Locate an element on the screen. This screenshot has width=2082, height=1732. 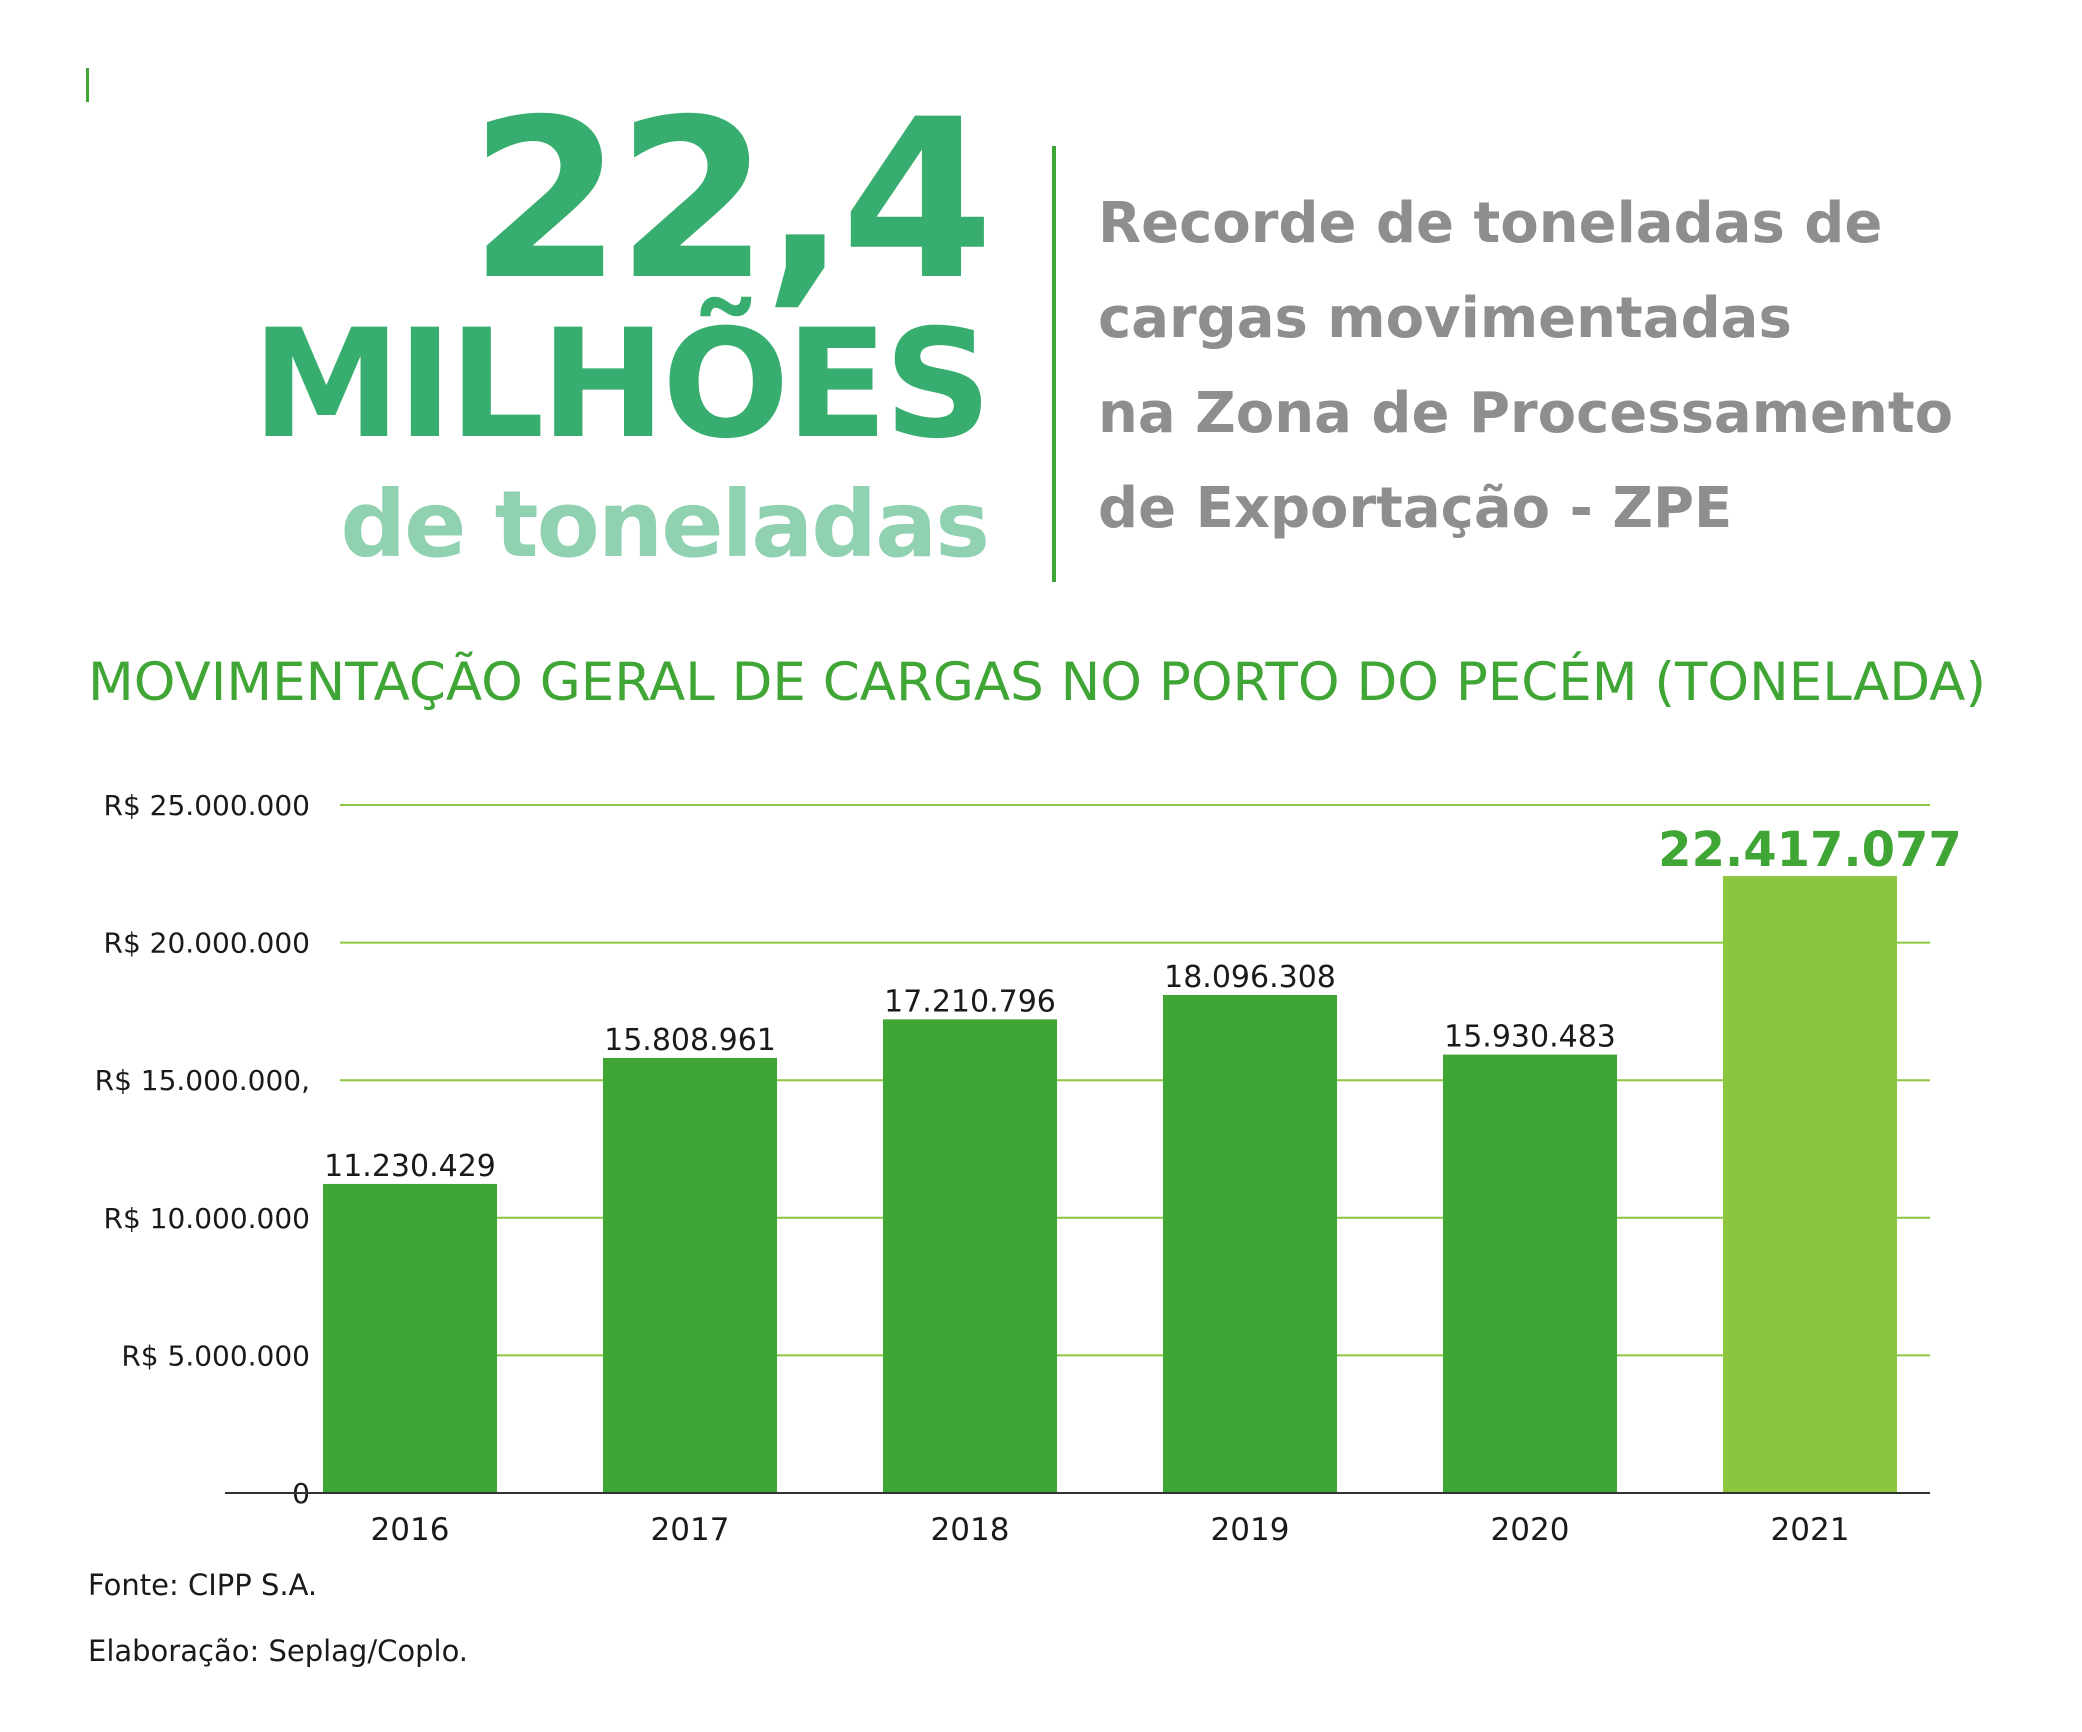
y-tick-label: R$ 10.000.000 is located at coordinates (207, 1218).